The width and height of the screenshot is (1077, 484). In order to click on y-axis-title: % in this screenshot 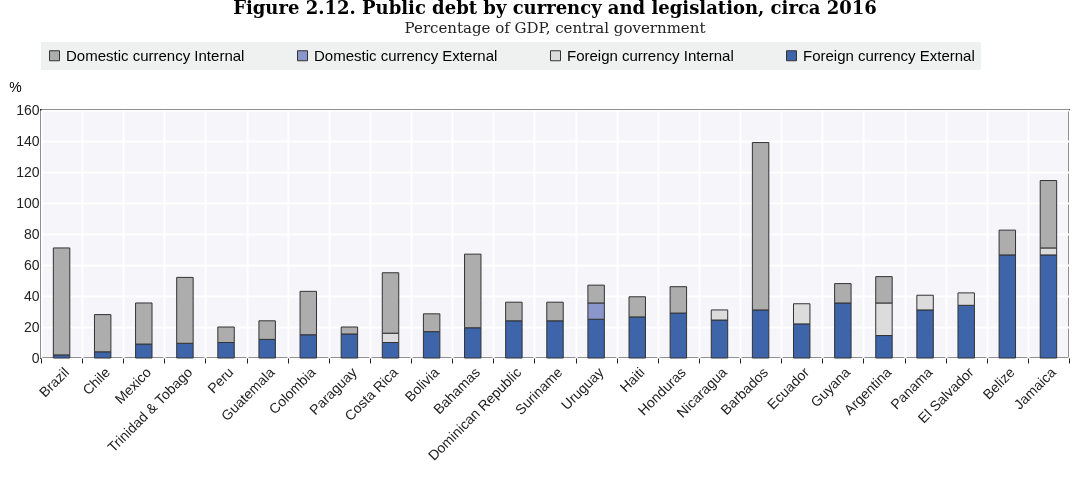, I will do `click(15, 86)`.